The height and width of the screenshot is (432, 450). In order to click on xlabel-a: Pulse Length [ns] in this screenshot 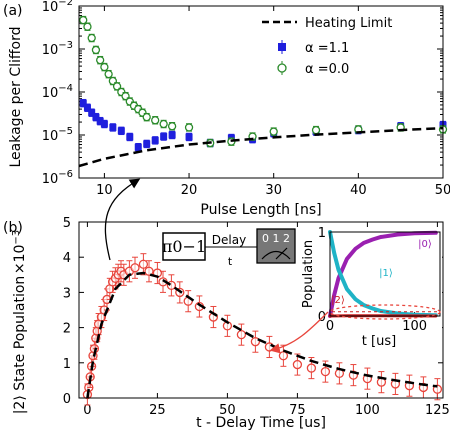, I will do `click(260, 210)`.